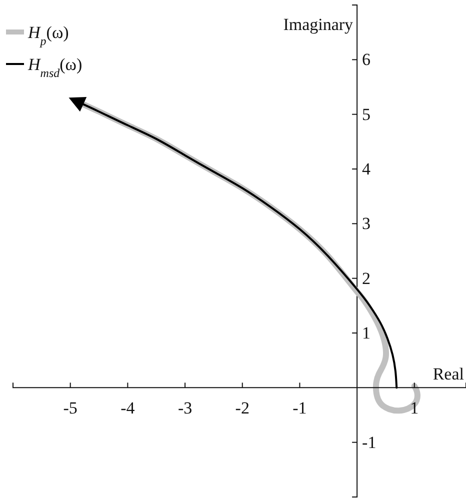 Image resolution: width=466 pixels, height=501 pixels. I want to click on x-tick-label: -2, so click(242, 408).